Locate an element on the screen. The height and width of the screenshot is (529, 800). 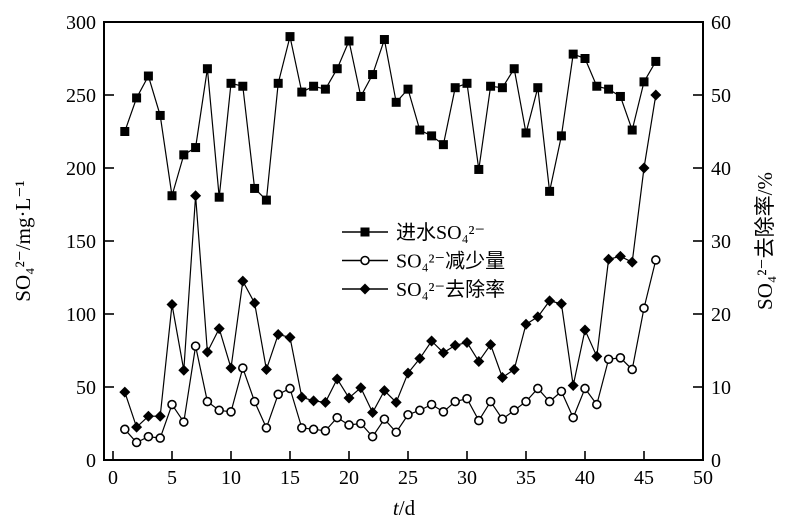
x-tick-label: 10 is located at coordinates (231, 478).